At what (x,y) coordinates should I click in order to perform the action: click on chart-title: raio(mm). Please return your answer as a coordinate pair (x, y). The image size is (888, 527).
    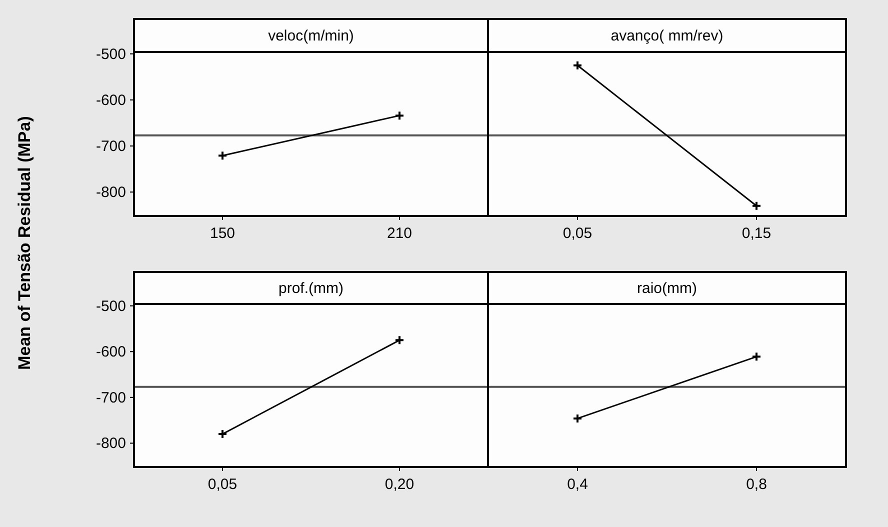
    Looking at the image, I should click on (667, 288).